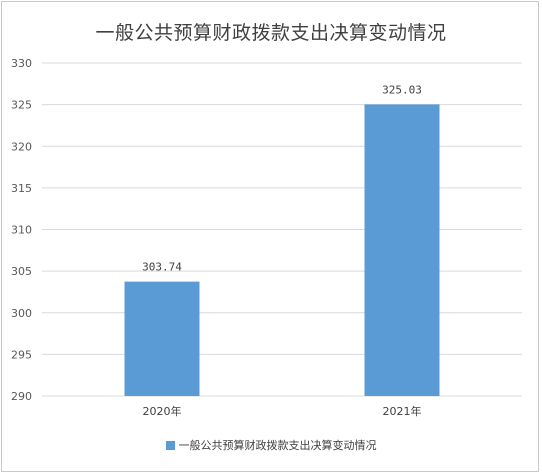 This screenshot has width=542, height=475. What do you see at coordinates (162, 411) in the screenshot?
I see `x-tick-label: 2020年` at bounding box center [162, 411].